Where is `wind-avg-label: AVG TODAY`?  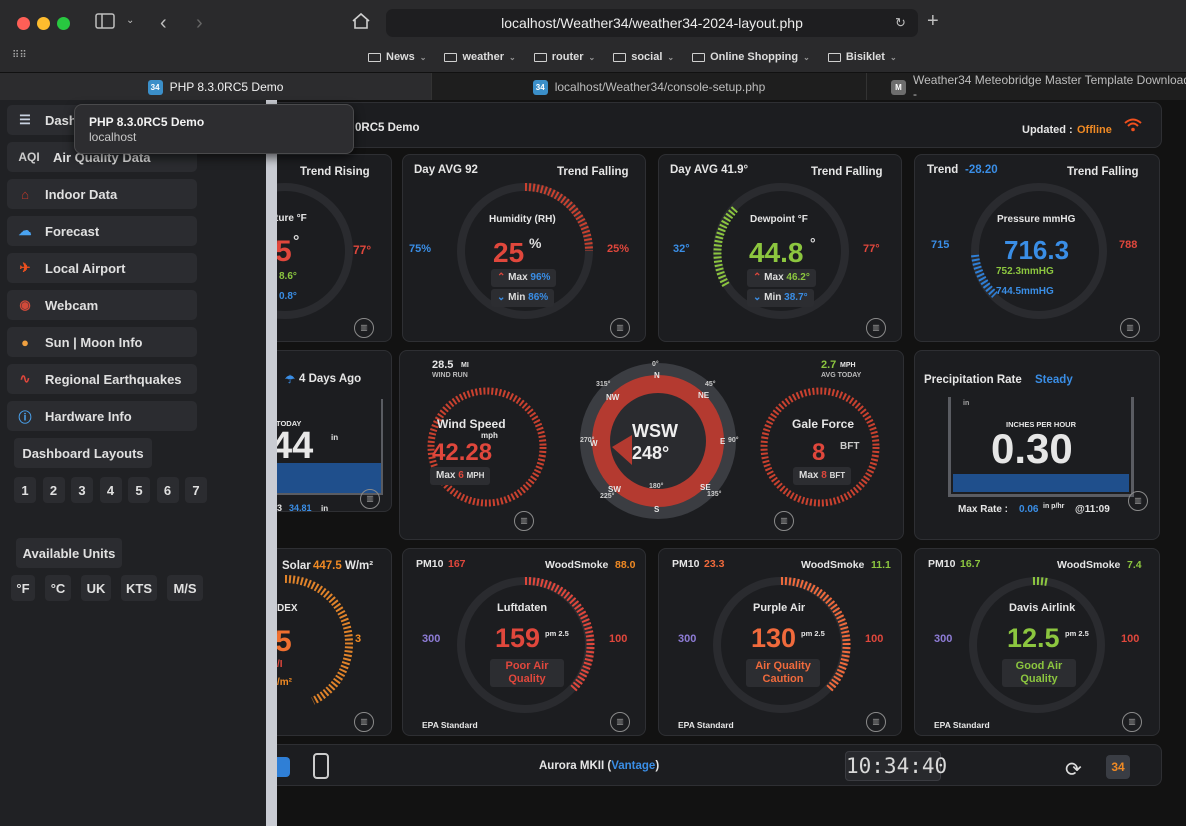
wind-avg-label: AVG TODAY is located at coordinates (841, 375).